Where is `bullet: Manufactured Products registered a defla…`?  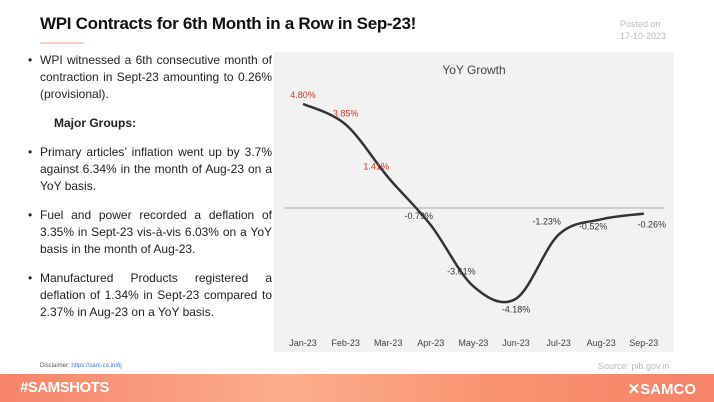
bullet: Manufactured Products registered a defla… is located at coordinates (149, 295).